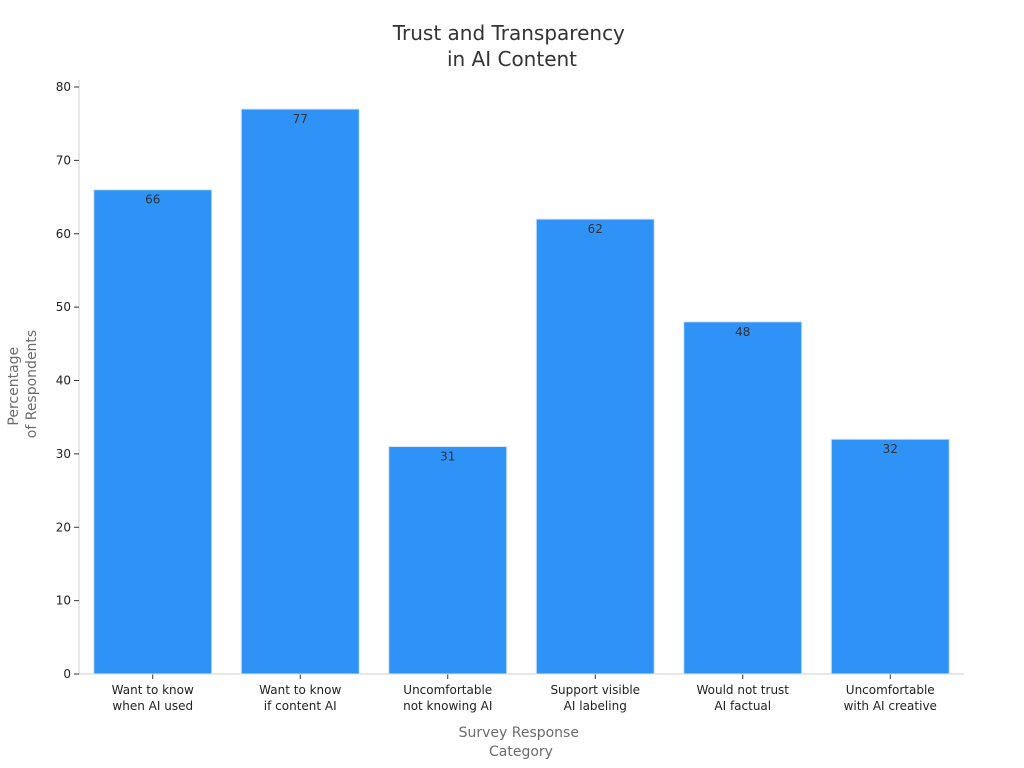  Describe the element at coordinates (32, 384) in the screenshot. I see `y-axis-label-line: of Respondents` at that location.